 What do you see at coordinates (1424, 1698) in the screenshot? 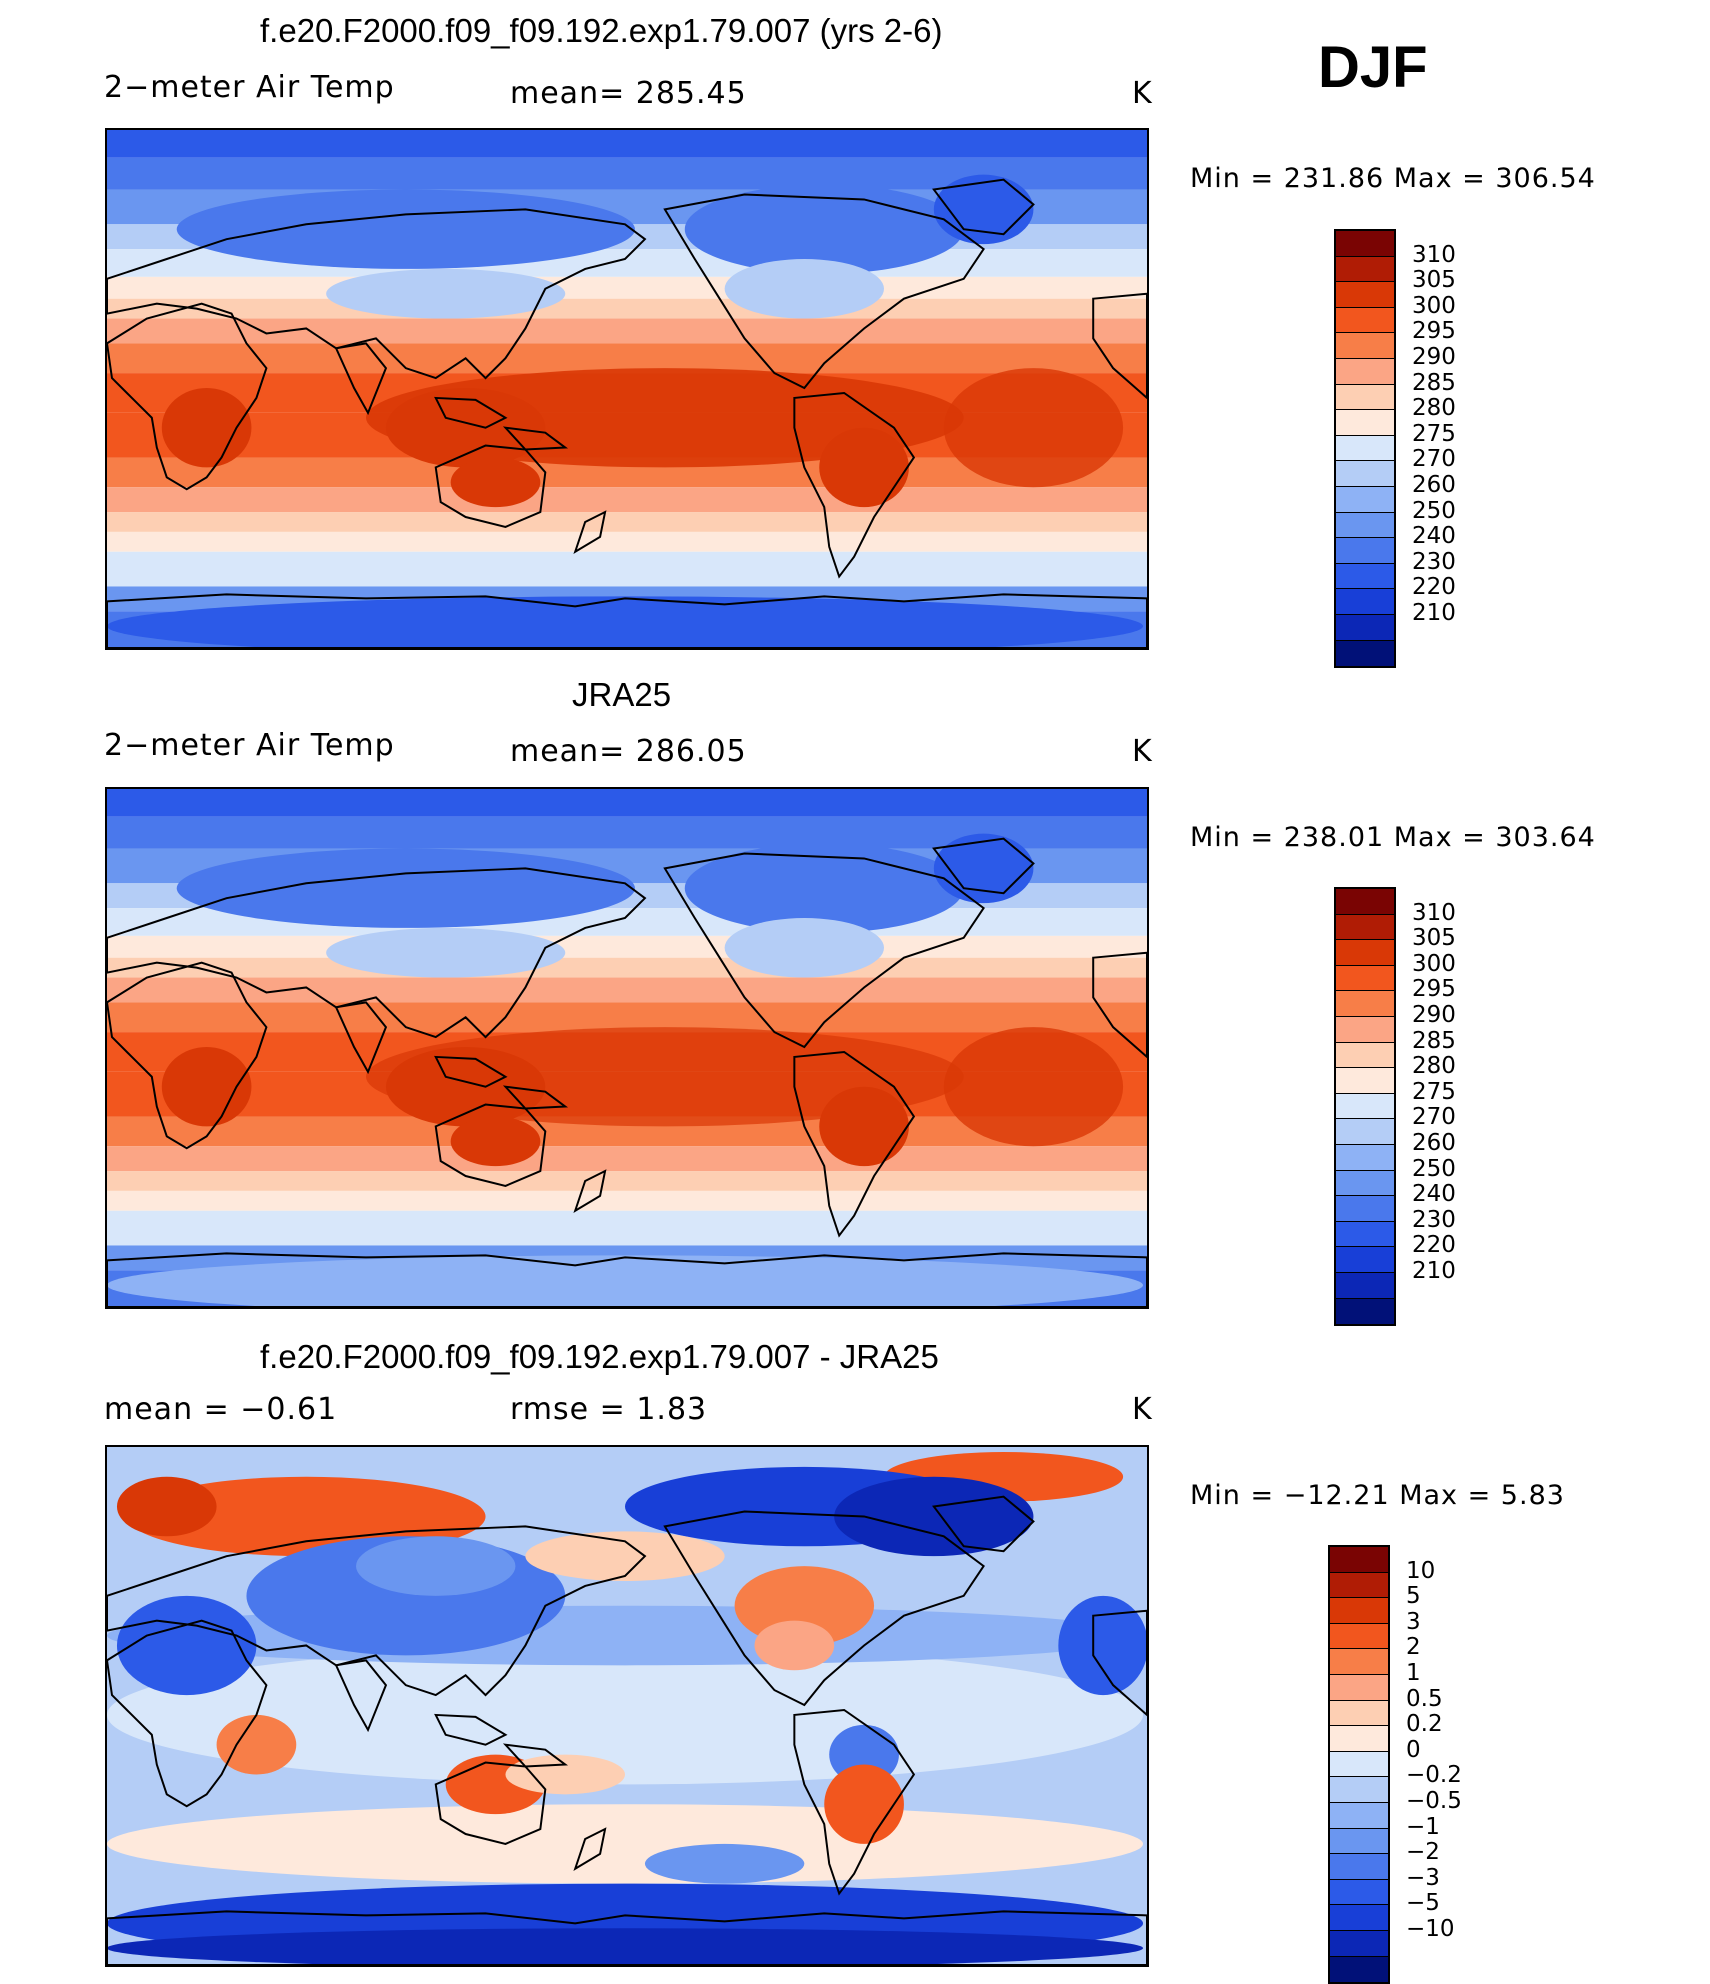
I see `colorbar-tick-label: 0.5` at bounding box center [1424, 1698].